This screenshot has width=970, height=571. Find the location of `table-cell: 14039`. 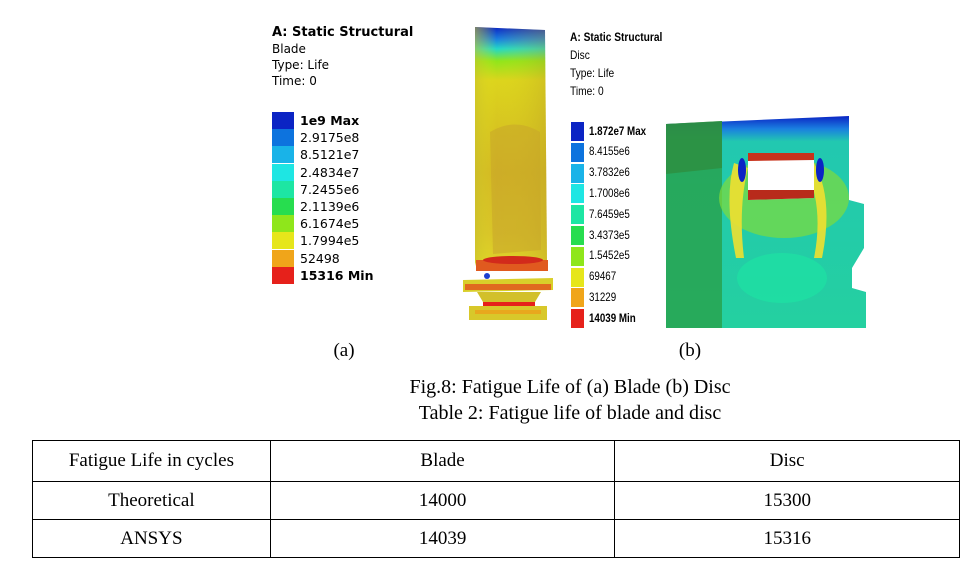

table-cell: 14039 is located at coordinates (442, 538).